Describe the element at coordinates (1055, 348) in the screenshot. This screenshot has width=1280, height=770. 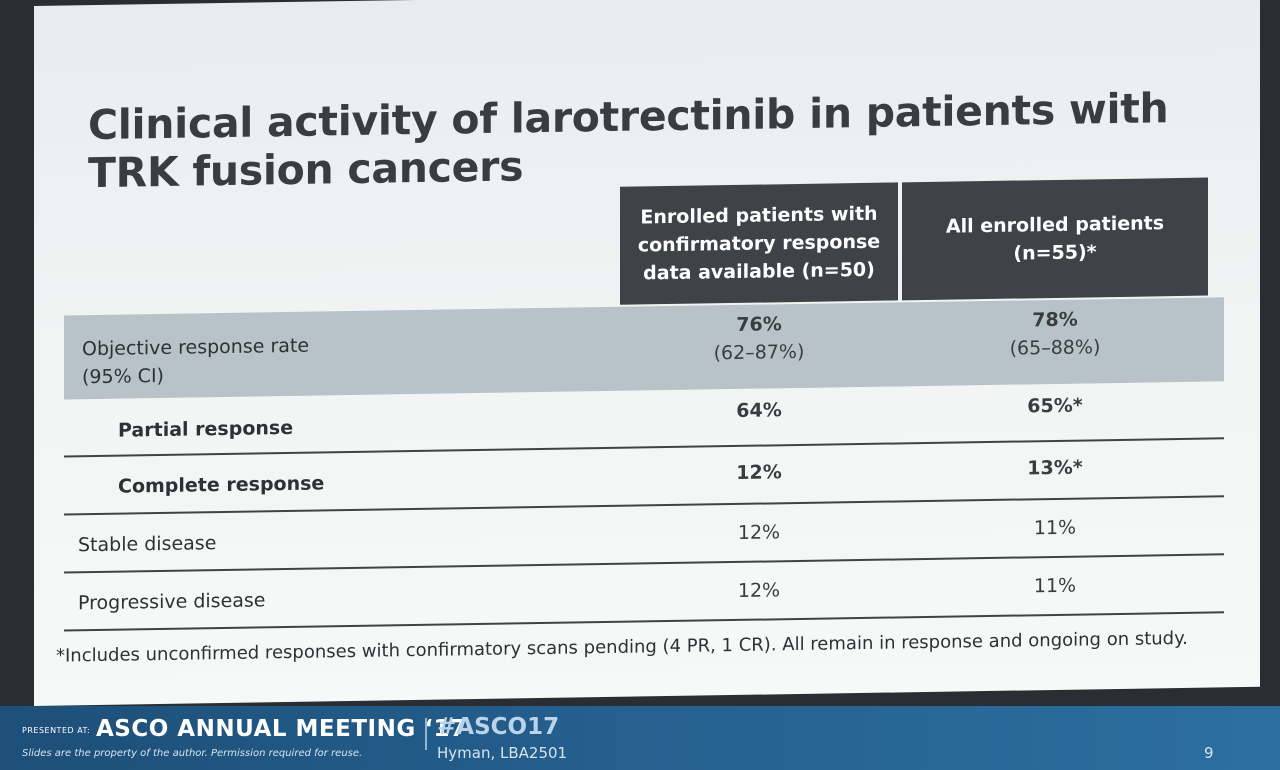
I see `cell-value-ci: (65–88%)` at that location.